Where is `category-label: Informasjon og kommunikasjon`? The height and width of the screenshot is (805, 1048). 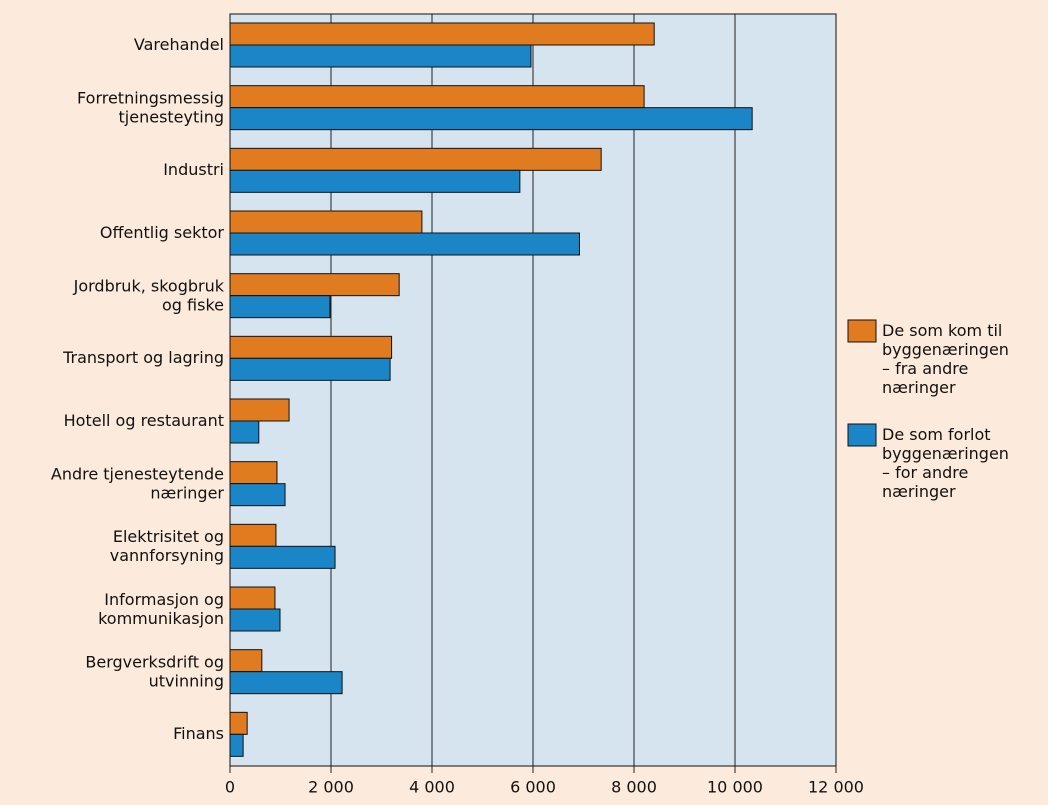 category-label: Informasjon og kommunikasjon is located at coordinates (161, 608).